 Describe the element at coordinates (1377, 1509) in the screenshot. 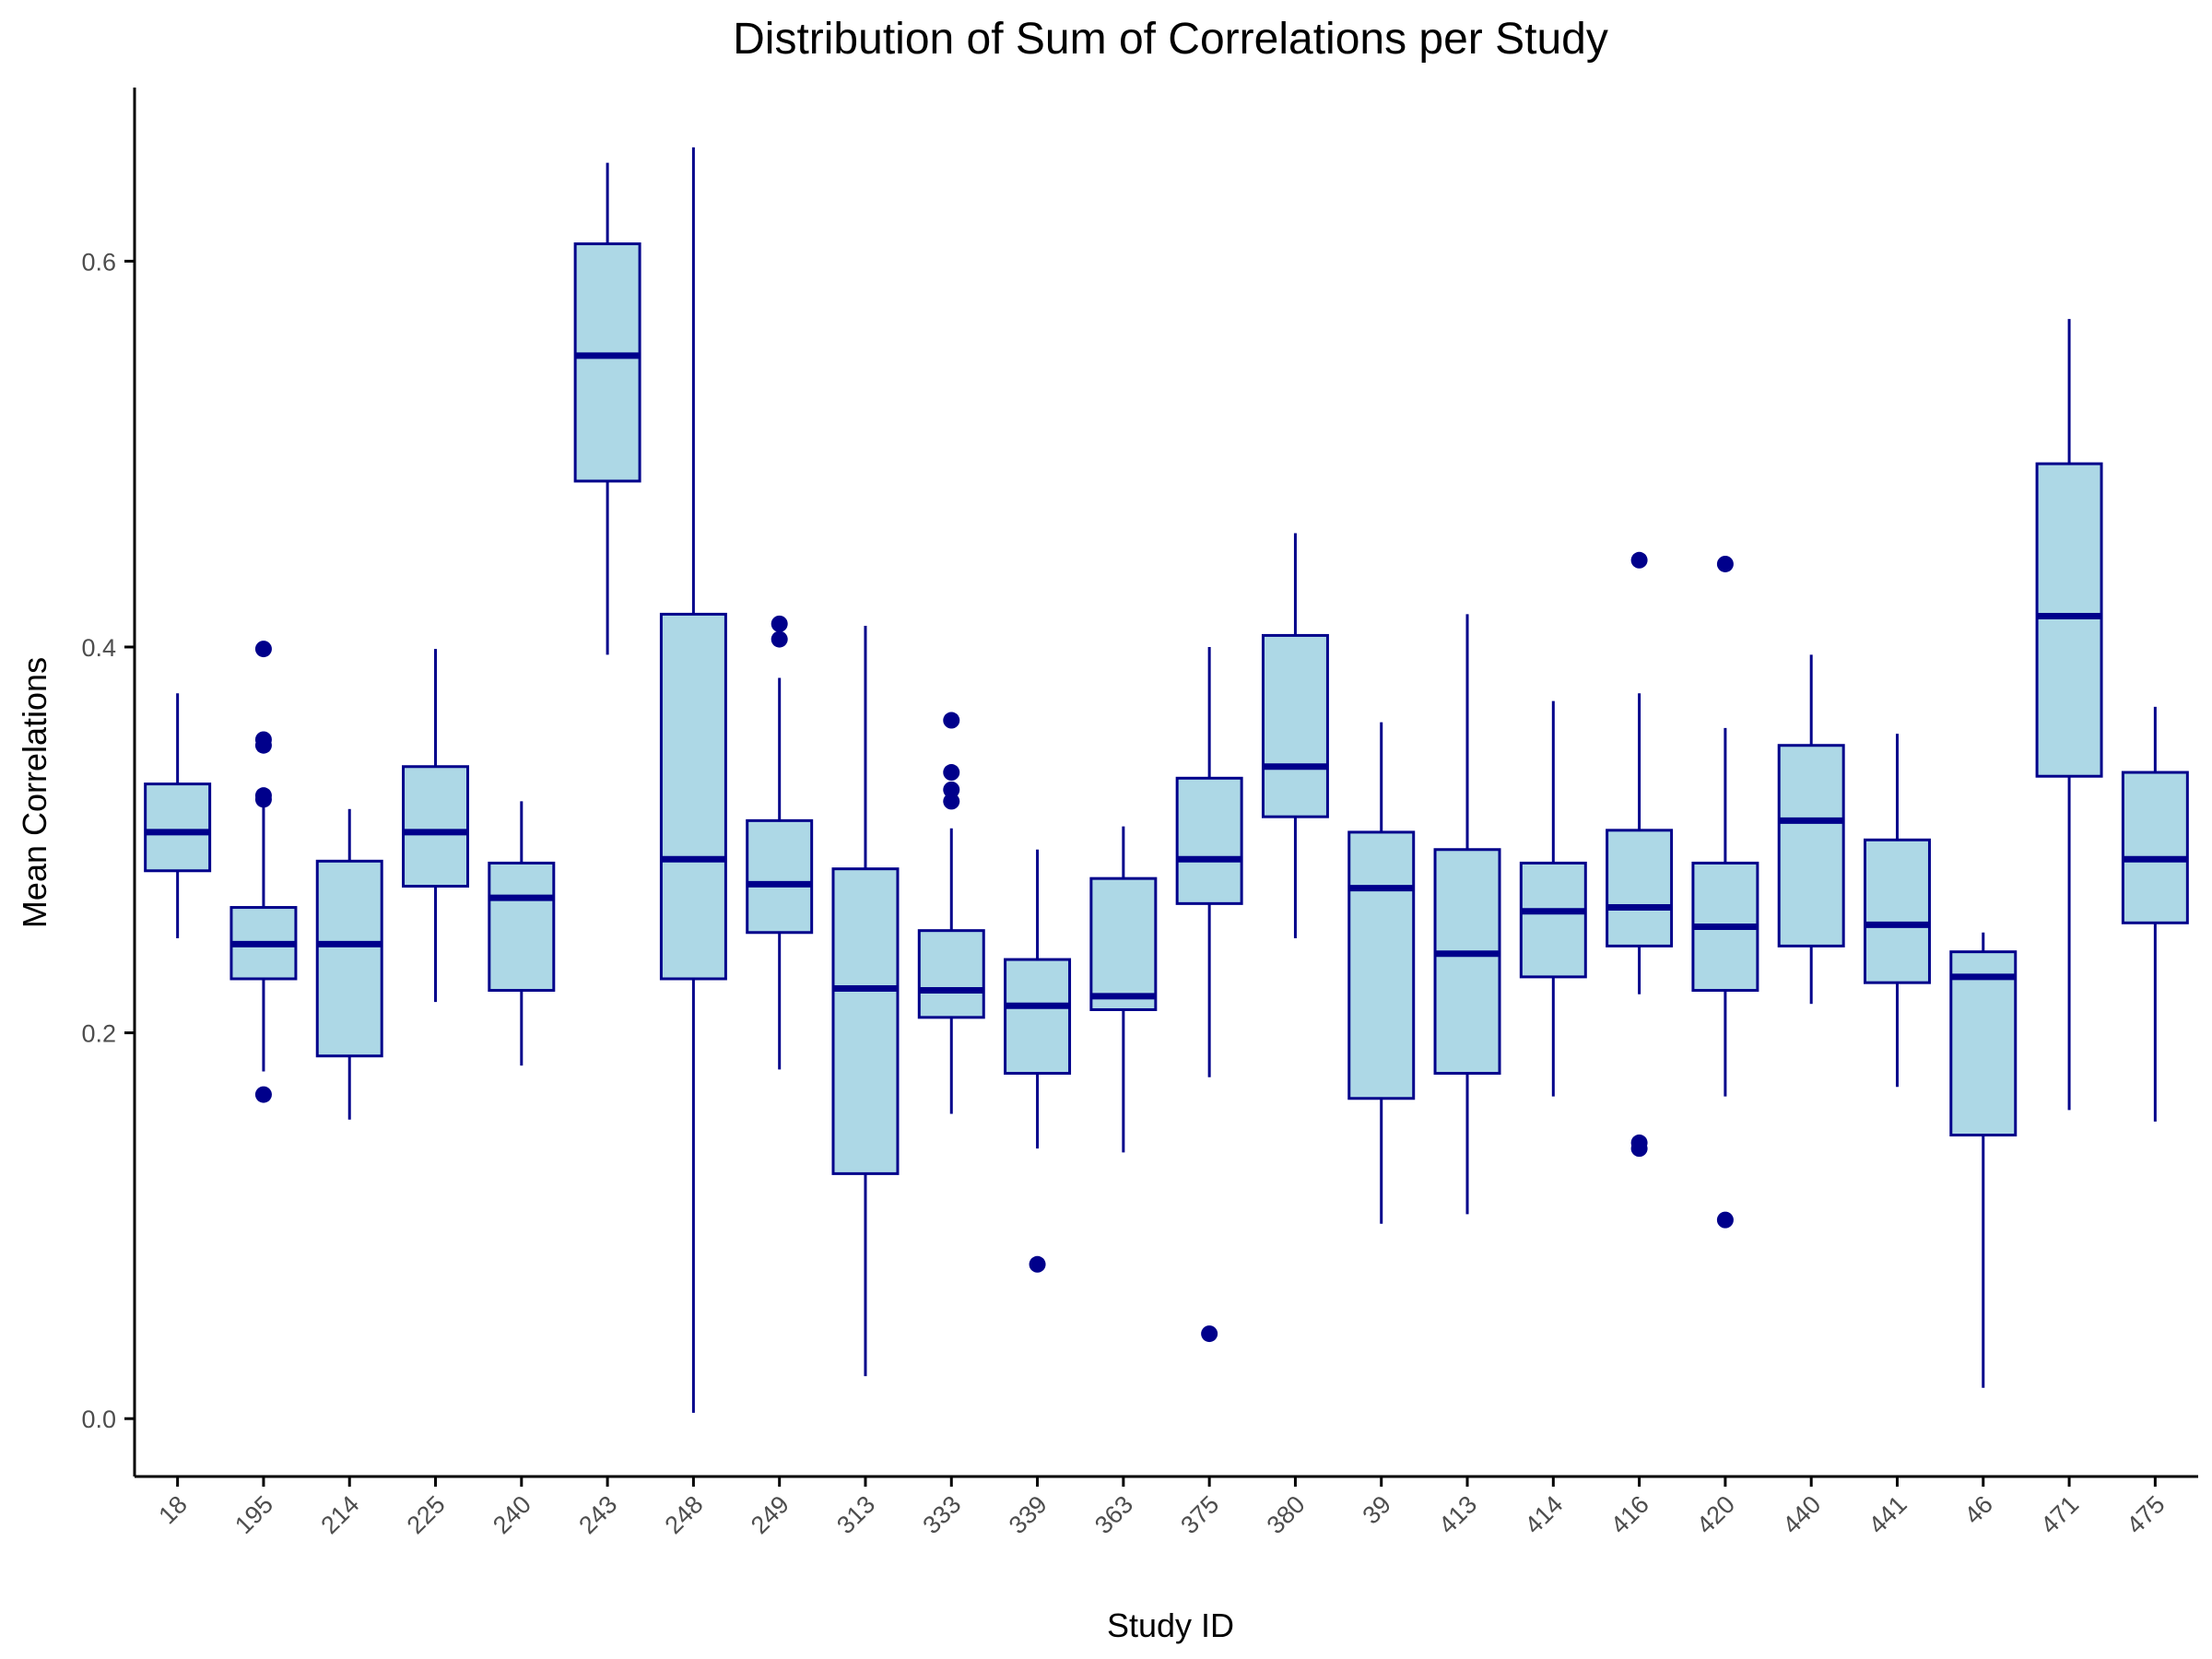

I see `x-tick-label: 39` at that location.